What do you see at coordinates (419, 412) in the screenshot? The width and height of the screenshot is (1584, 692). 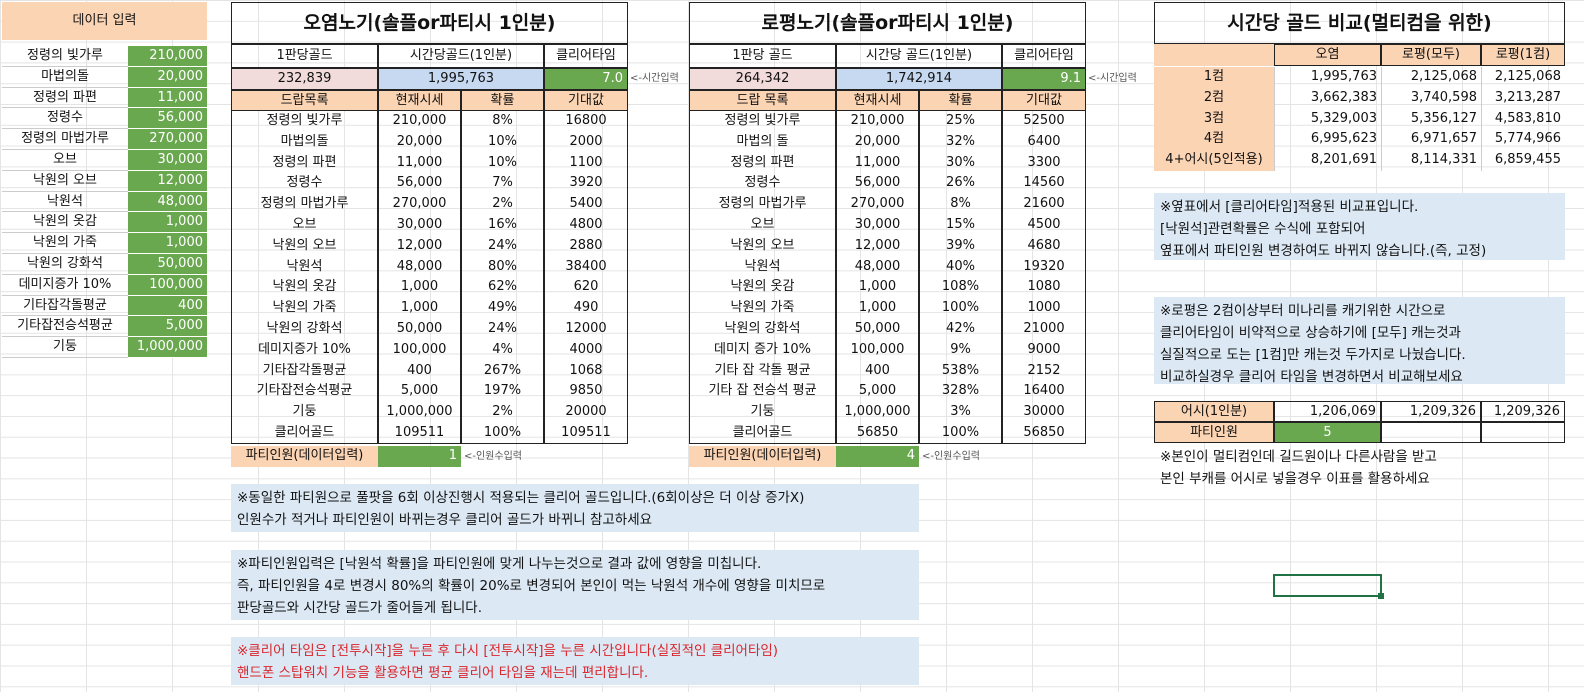 I see `oyeom-drop-cell: 1,000,000` at bounding box center [419, 412].